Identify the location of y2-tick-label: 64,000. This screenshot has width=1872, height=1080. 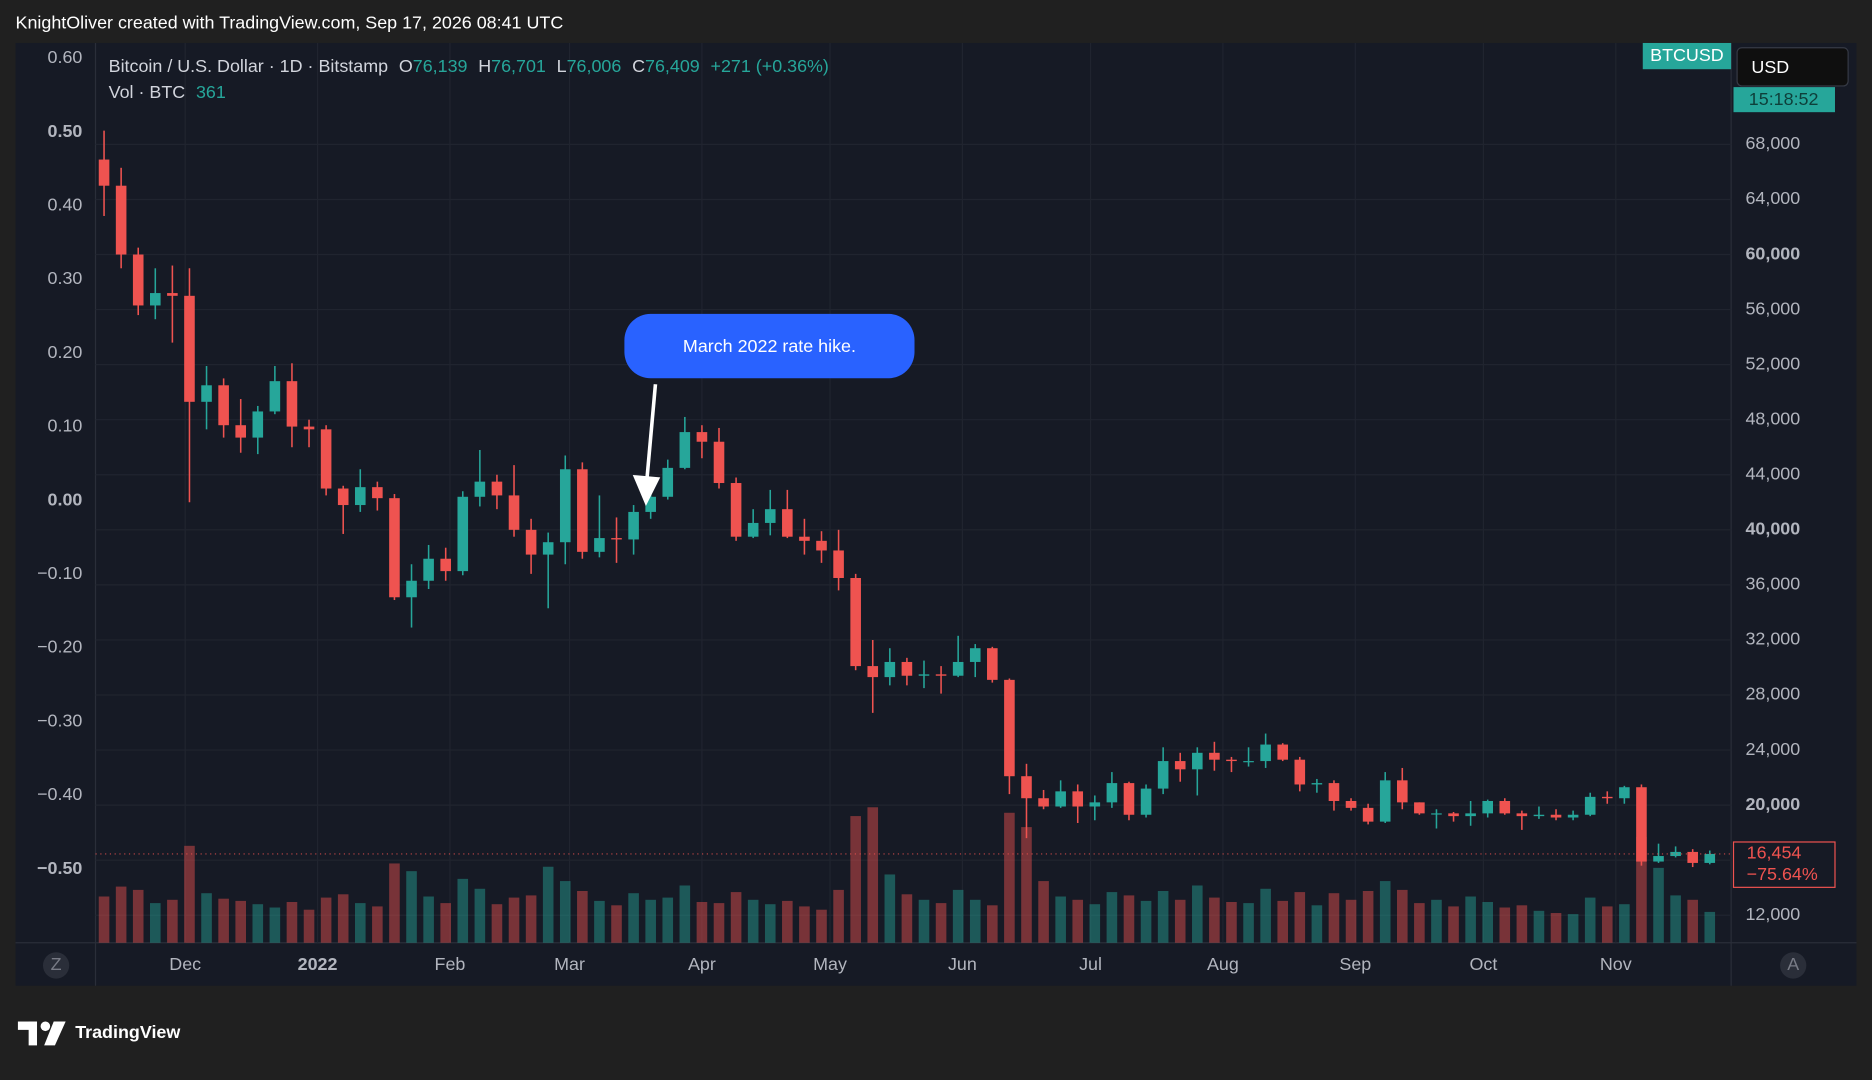
(1772, 198).